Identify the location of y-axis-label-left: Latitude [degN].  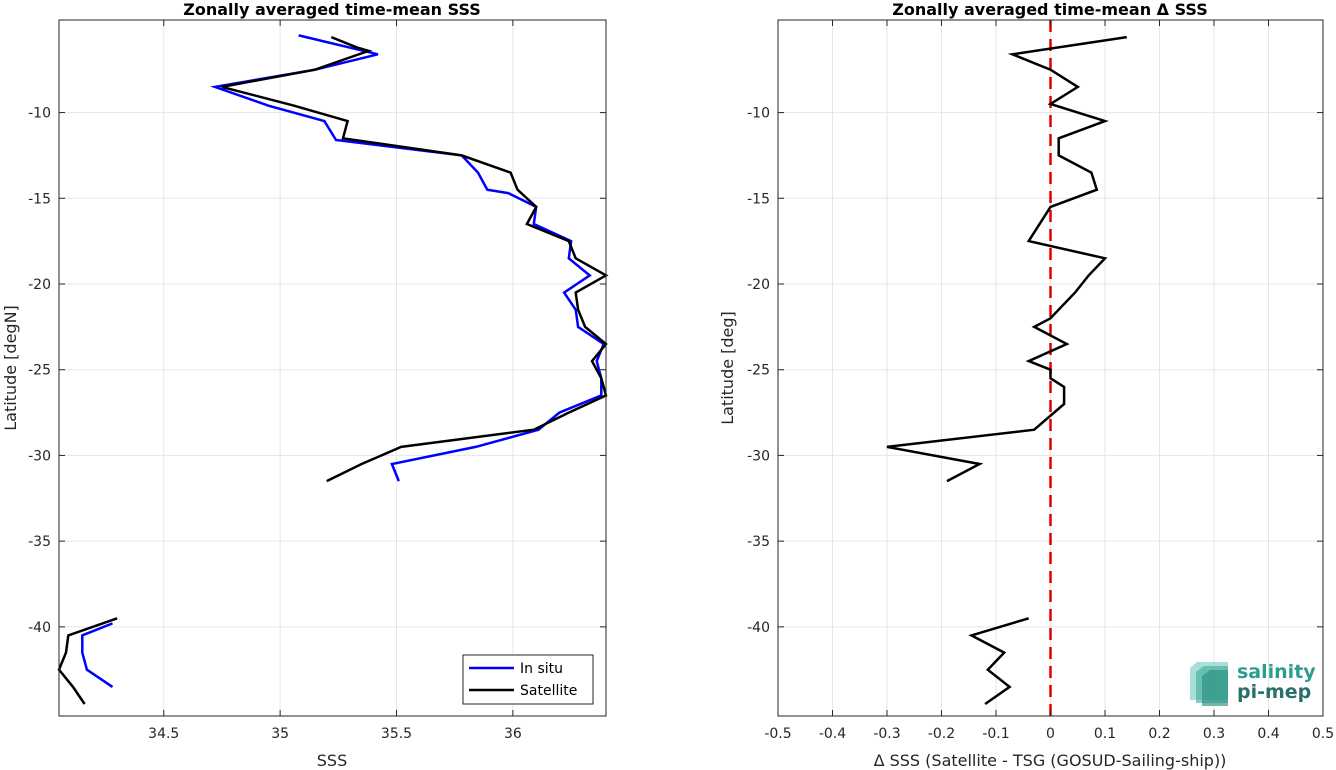
(10, 368).